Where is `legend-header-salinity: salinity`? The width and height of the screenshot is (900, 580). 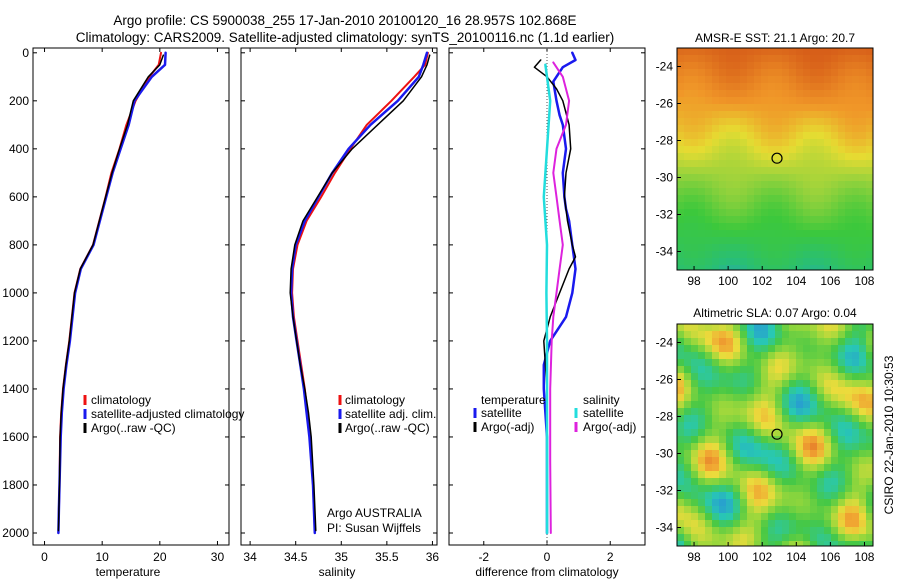
legend-header-salinity: salinity is located at coordinates (601, 400).